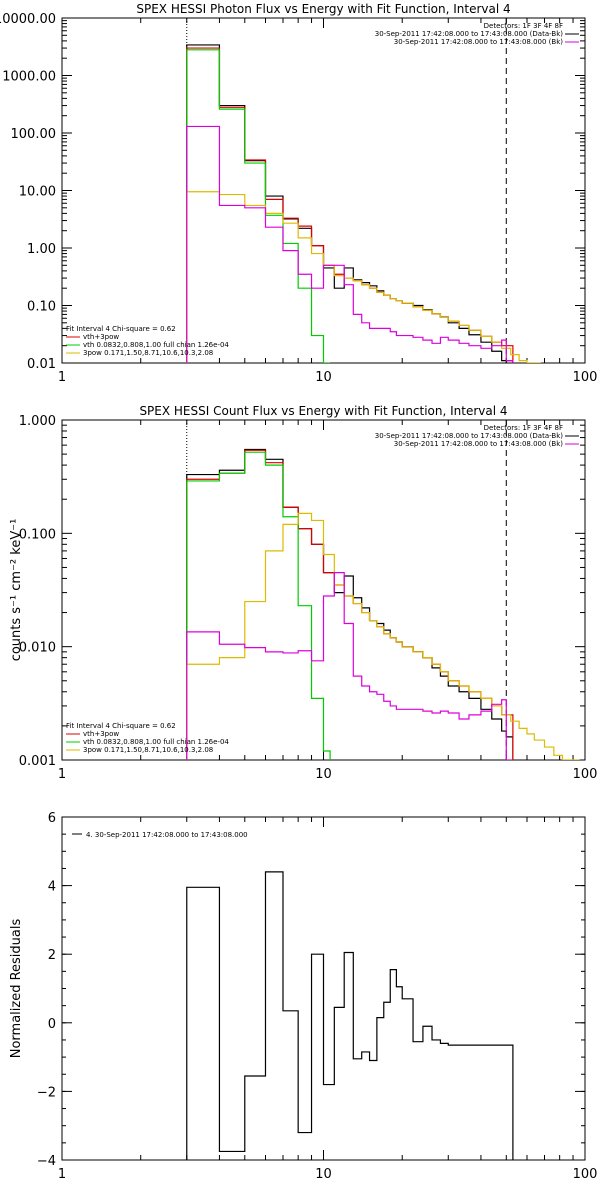 The width and height of the screenshot is (600, 1200). I want to click on x-tick-label: 10, so click(323, 1174).